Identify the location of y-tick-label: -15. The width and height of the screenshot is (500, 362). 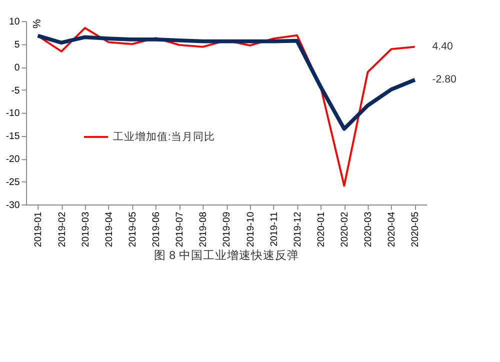
(13, 136).